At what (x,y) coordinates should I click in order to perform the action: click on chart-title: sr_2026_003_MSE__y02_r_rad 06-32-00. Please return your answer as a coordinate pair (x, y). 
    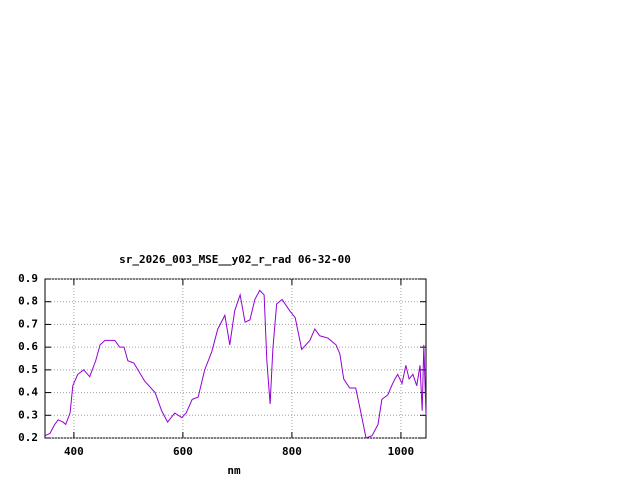
    Looking at the image, I should click on (235, 259).